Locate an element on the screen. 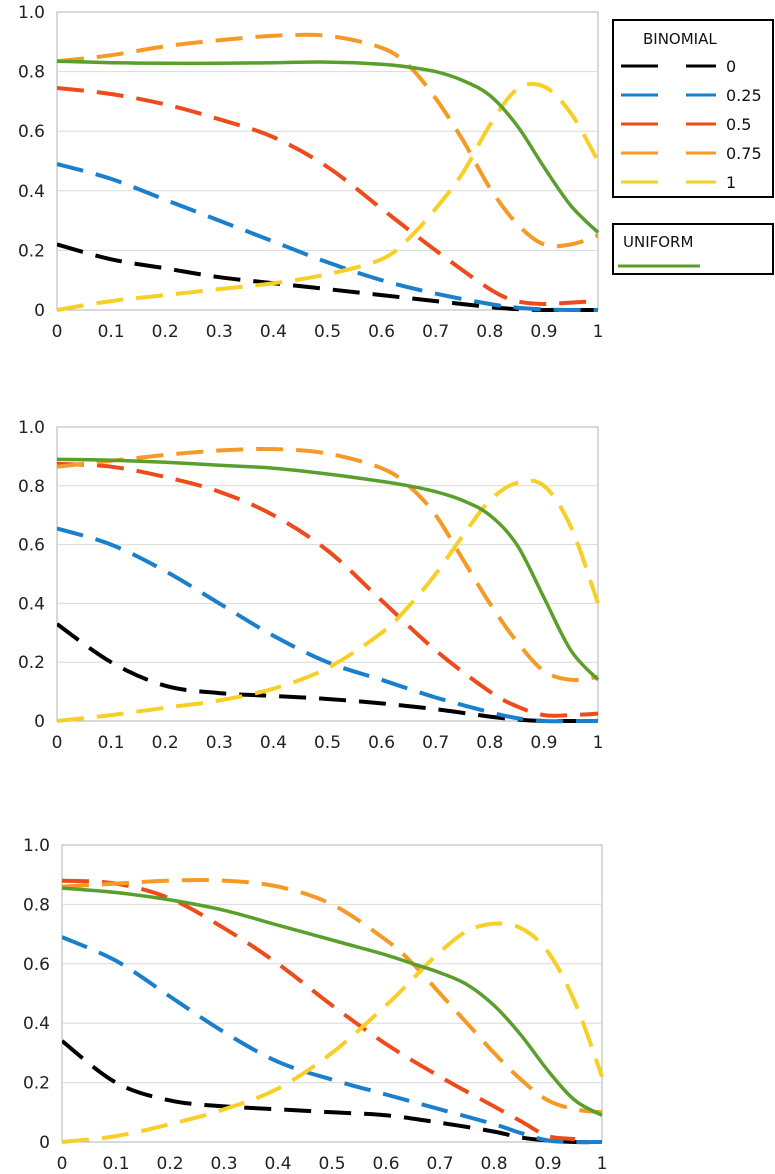 This screenshot has width=775, height=1174. legend-entry-label: 1 is located at coordinates (731, 182).